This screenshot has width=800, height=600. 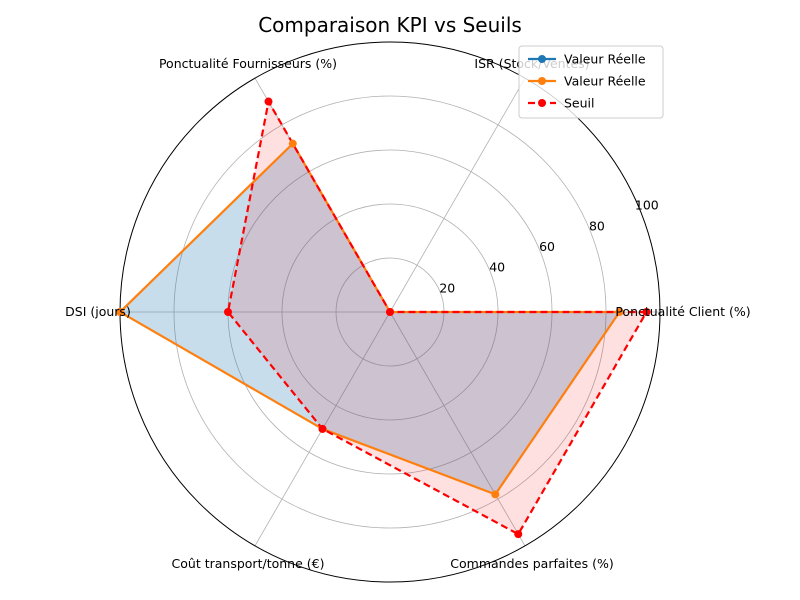 I want to click on legend-box, so click(x=591, y=82).